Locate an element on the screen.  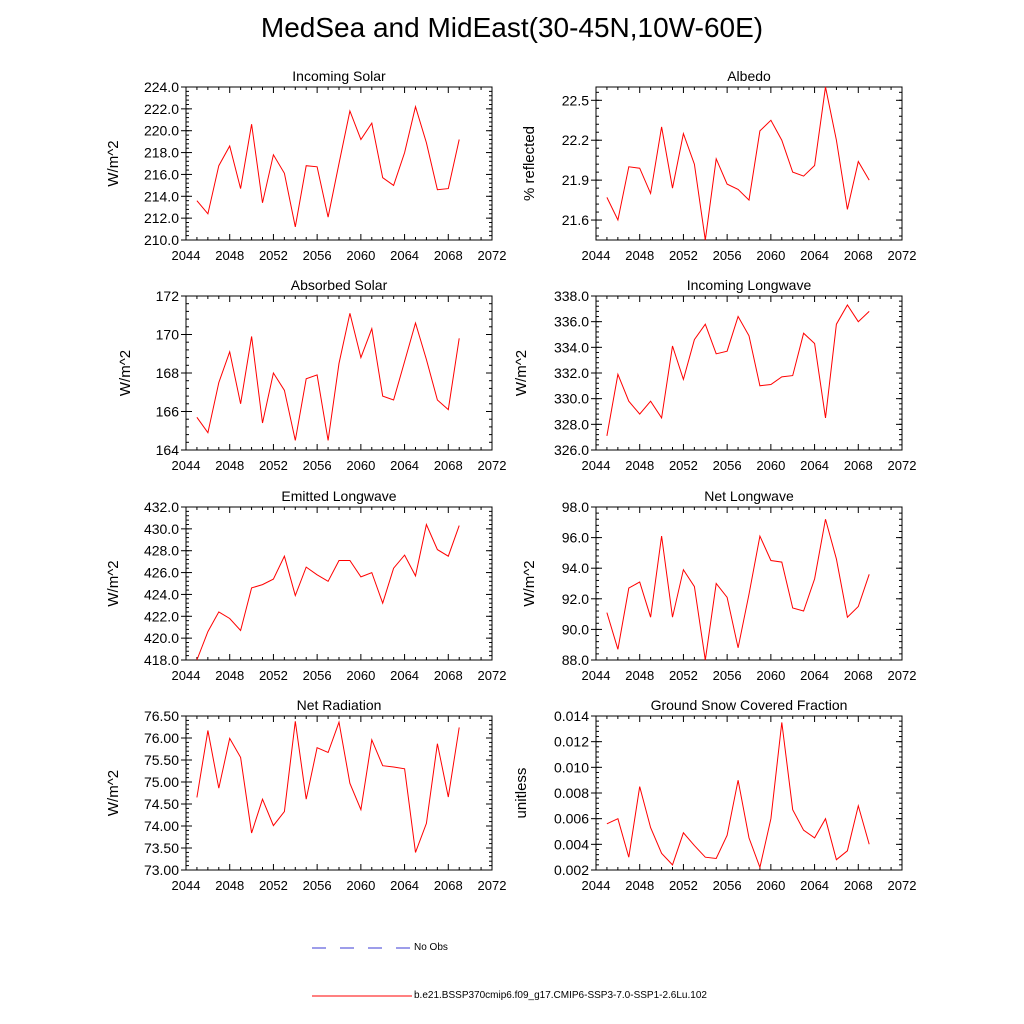
chart-6-xtick-label: 2068 is located at coordinates (448, 885).